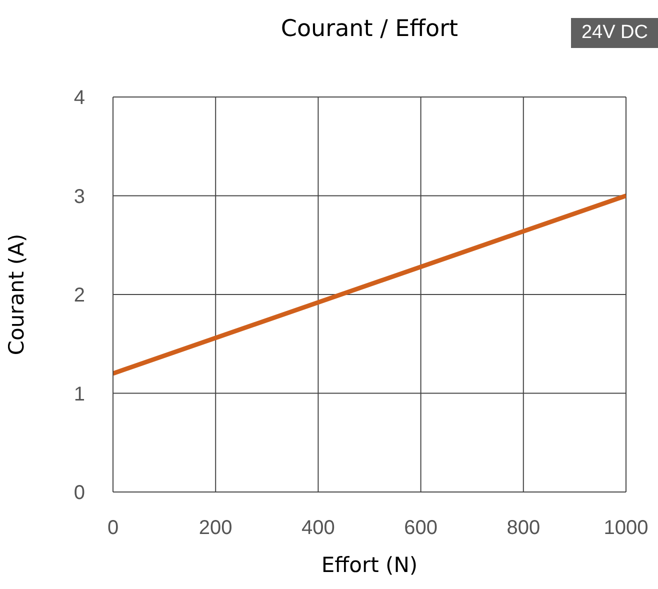 Image resolution: width=658 pixels, height=589 pixels. I want to click on chart-title: Courant / Effort, so click(369, 29).